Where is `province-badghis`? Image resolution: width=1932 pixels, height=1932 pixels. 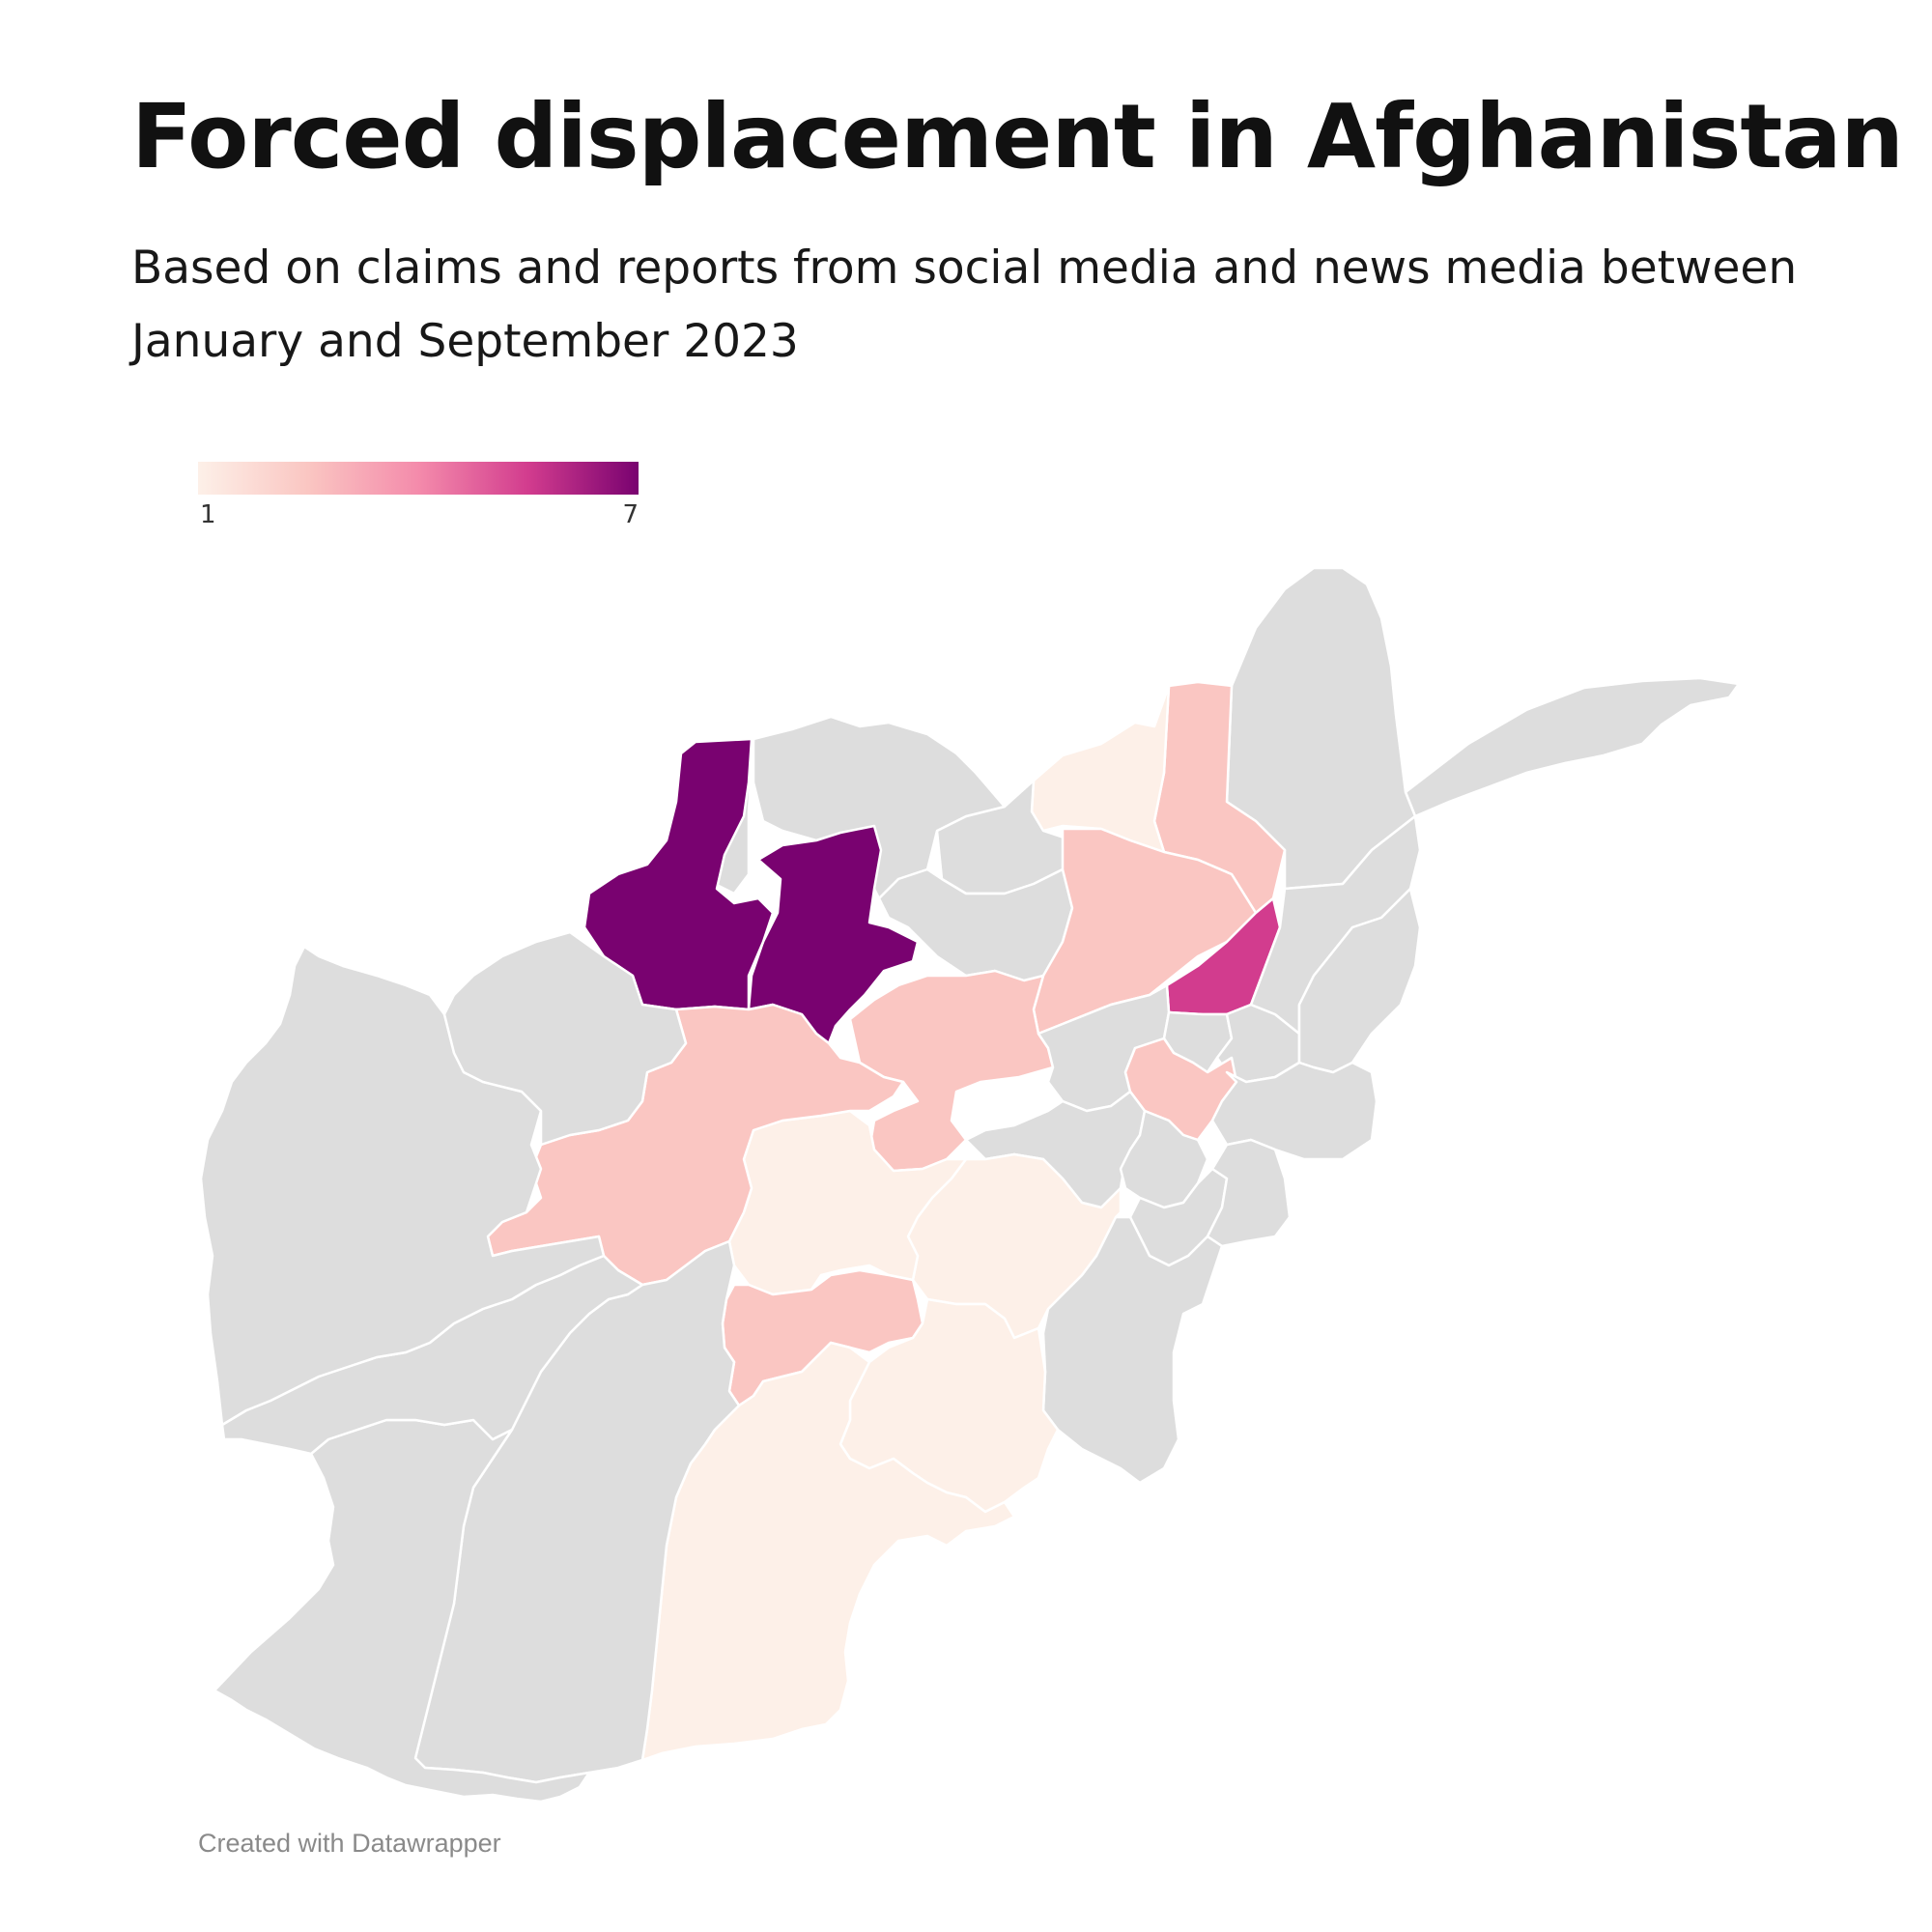
province-badghis is located at coordinates (565, 1038).